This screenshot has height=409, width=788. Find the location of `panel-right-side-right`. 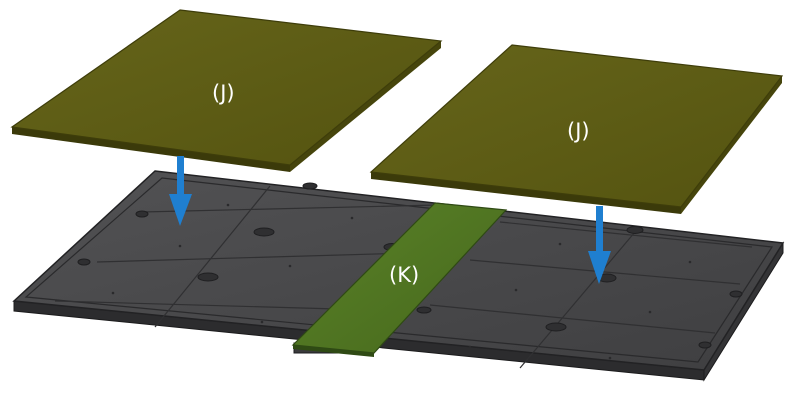

panel-right-side-right is located at coordinates (731, 145).